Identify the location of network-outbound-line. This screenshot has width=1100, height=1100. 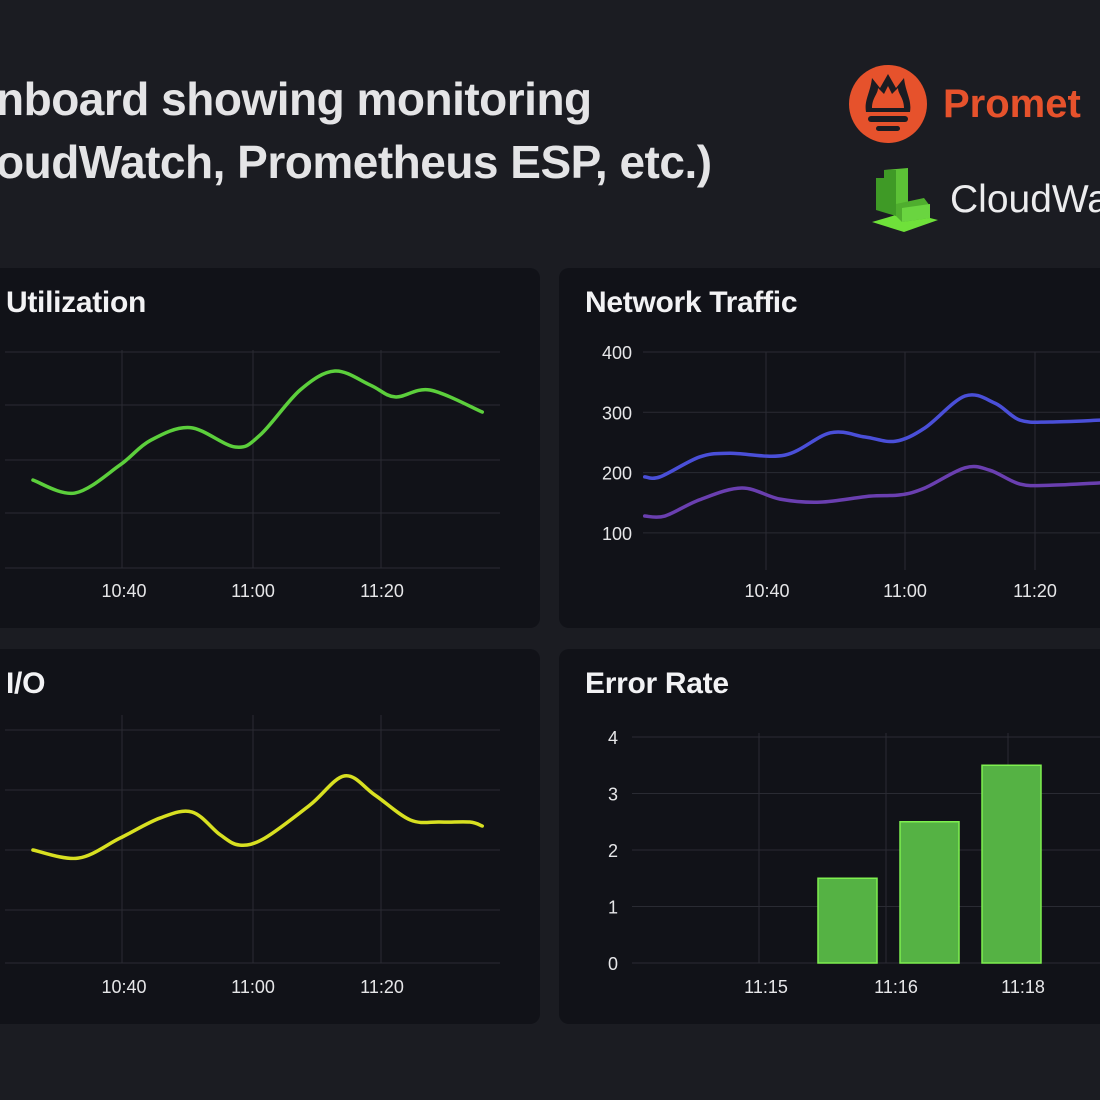
(871, 491).